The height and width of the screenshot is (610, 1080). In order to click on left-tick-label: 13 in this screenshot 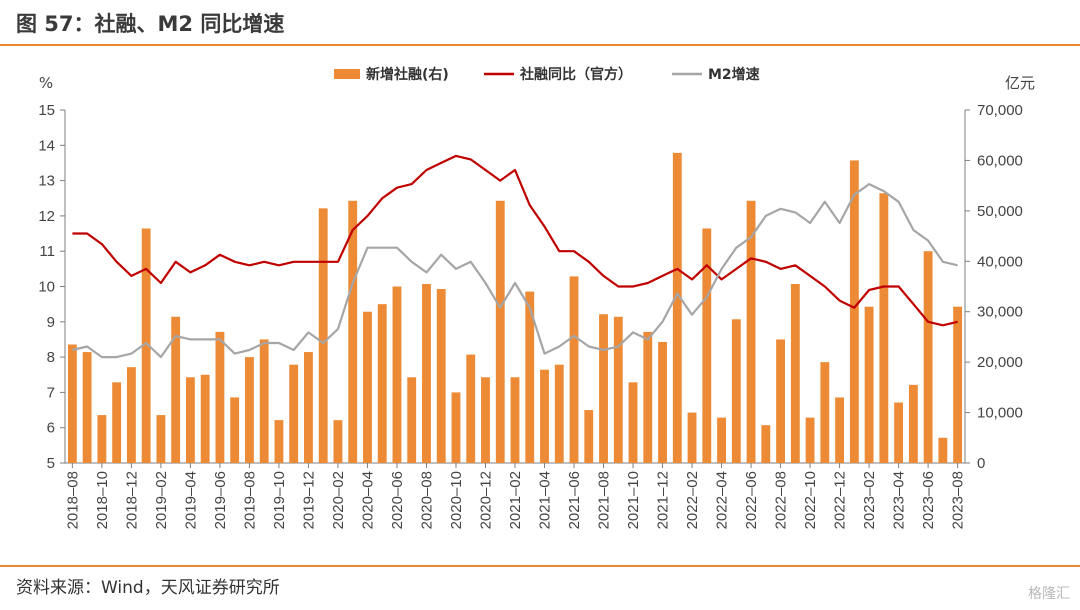, I will do `click(46, 181)`.